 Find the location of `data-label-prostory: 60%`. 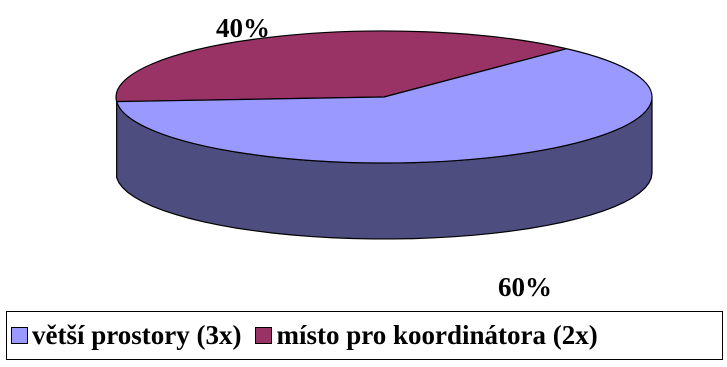

data-label-prostory: 60% is located at coordinates (525, 287).